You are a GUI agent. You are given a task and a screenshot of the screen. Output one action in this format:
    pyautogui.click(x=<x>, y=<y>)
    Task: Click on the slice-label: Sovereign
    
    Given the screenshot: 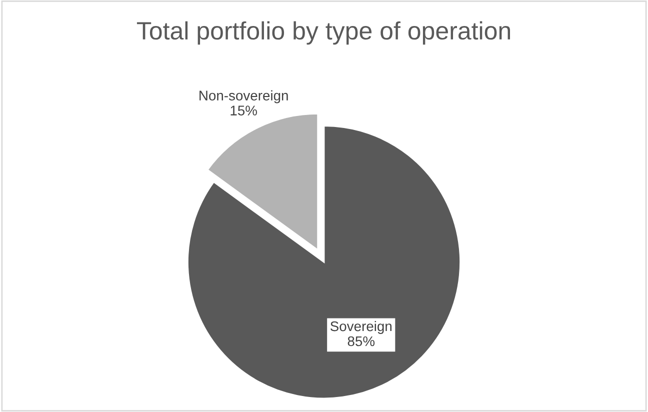 What is the action you would take?
    pyautogui.click(x=361, y=327)
    